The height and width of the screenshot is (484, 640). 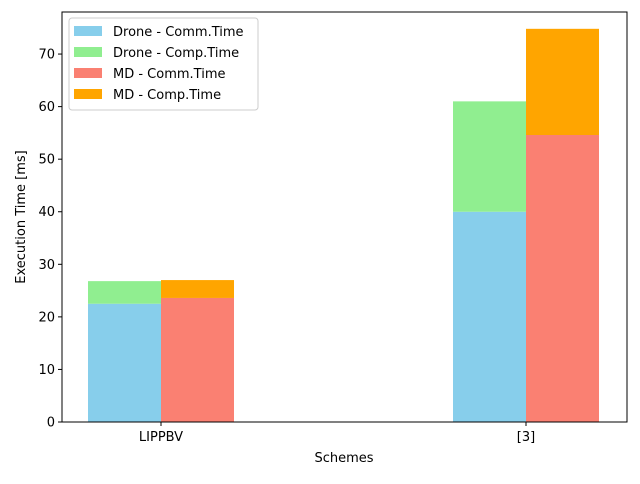 What do you see at coordinates (46, 317) in the screenshot?
I see `y-tick-label: 20` at bounding box center [46, 317].